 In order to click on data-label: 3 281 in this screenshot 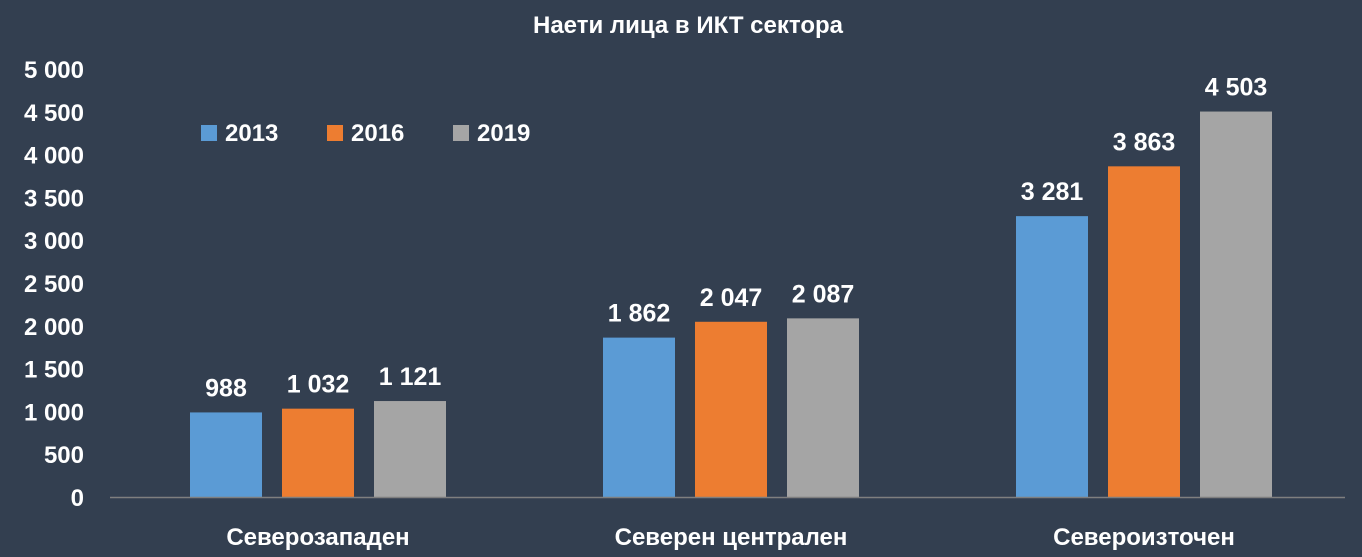, I will do `click(1052, 192)`.